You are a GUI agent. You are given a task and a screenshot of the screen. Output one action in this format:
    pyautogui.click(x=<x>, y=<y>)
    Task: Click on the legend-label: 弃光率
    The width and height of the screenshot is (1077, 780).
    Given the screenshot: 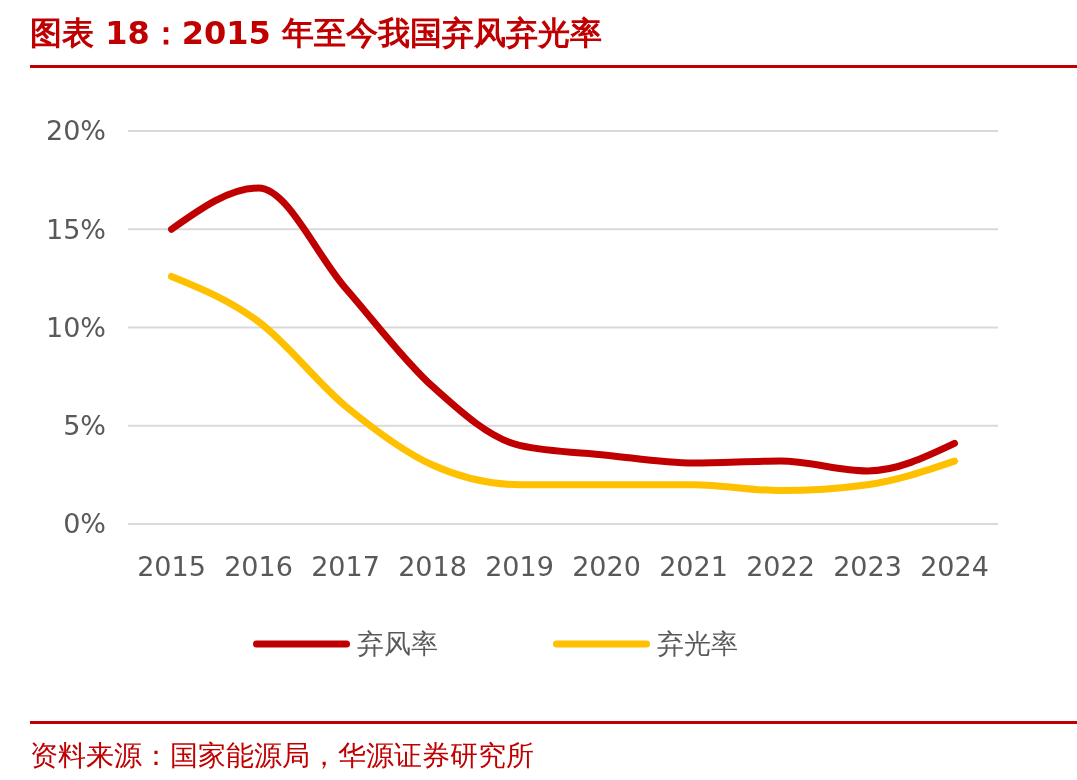 What is the action you would take?
    pyautogui.click(x=697, y=644)
    